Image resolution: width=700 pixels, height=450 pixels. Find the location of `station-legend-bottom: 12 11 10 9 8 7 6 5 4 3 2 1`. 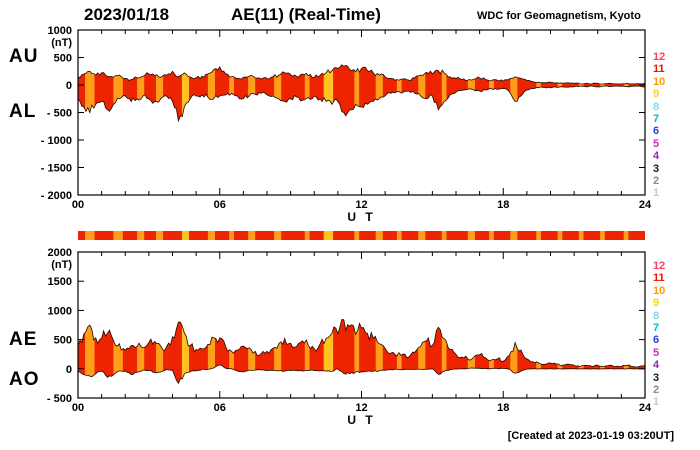

station-legend-bottom: 12 11 10 9 8 7 6 5 4 3 2 1 is located at coordinates (668, 334).